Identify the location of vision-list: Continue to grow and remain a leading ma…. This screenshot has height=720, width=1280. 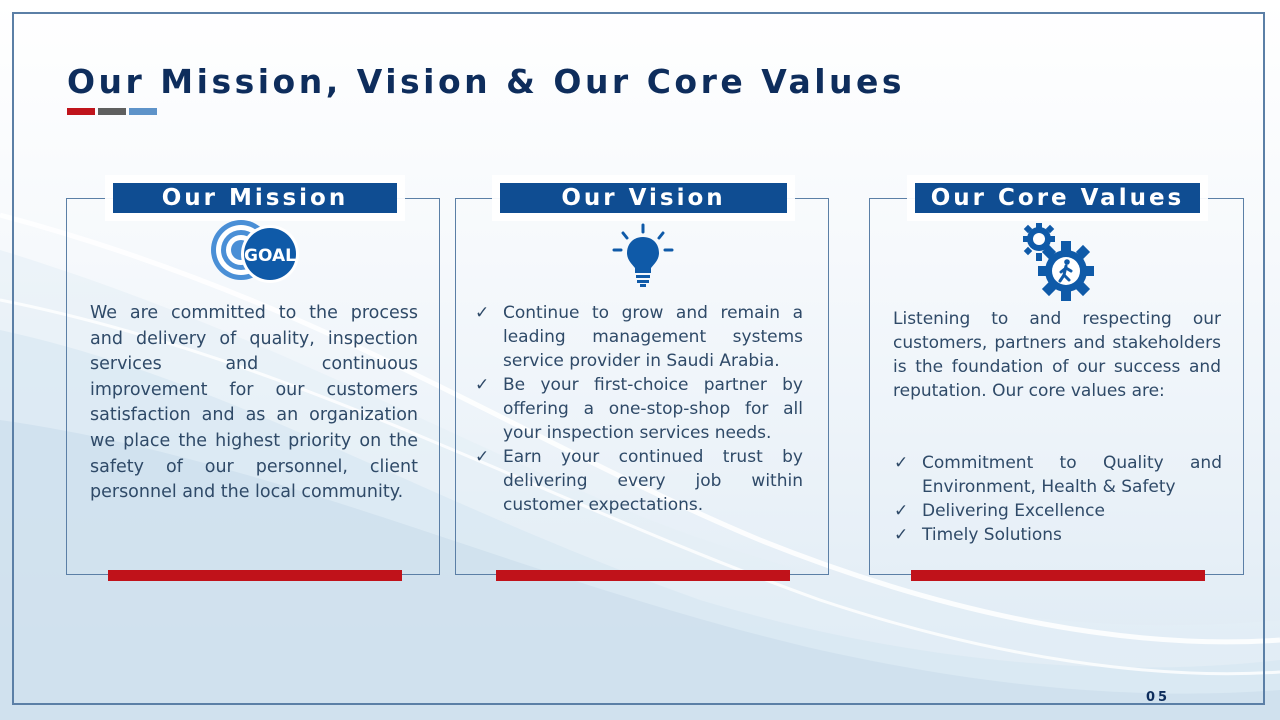
(638, 409).